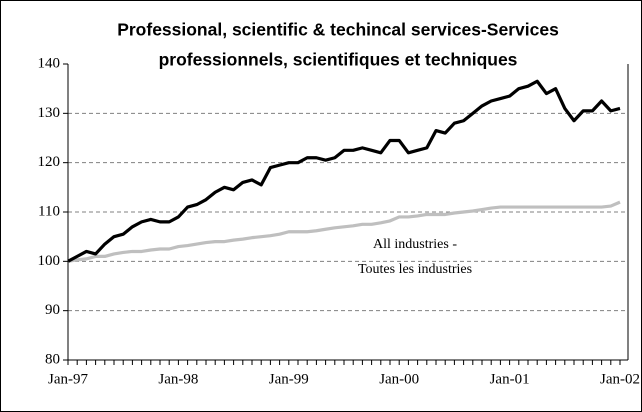  I want to click on x-tick-label: Jan-02, so click(620, 379).